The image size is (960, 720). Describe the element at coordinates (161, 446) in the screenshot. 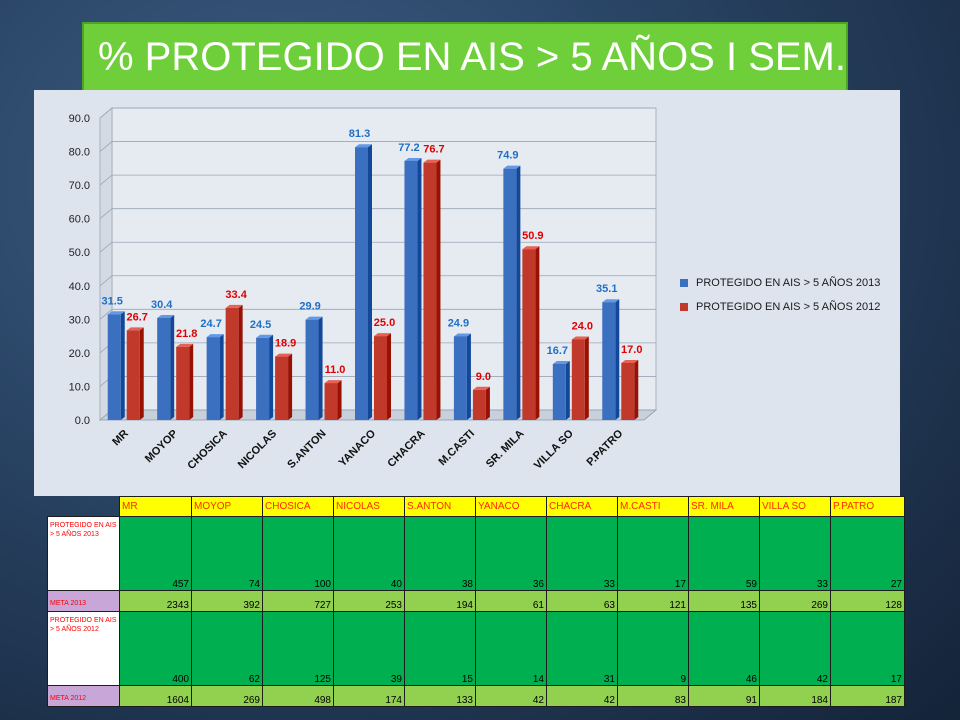

I see `x-tick-label: MOYOP` at that location.